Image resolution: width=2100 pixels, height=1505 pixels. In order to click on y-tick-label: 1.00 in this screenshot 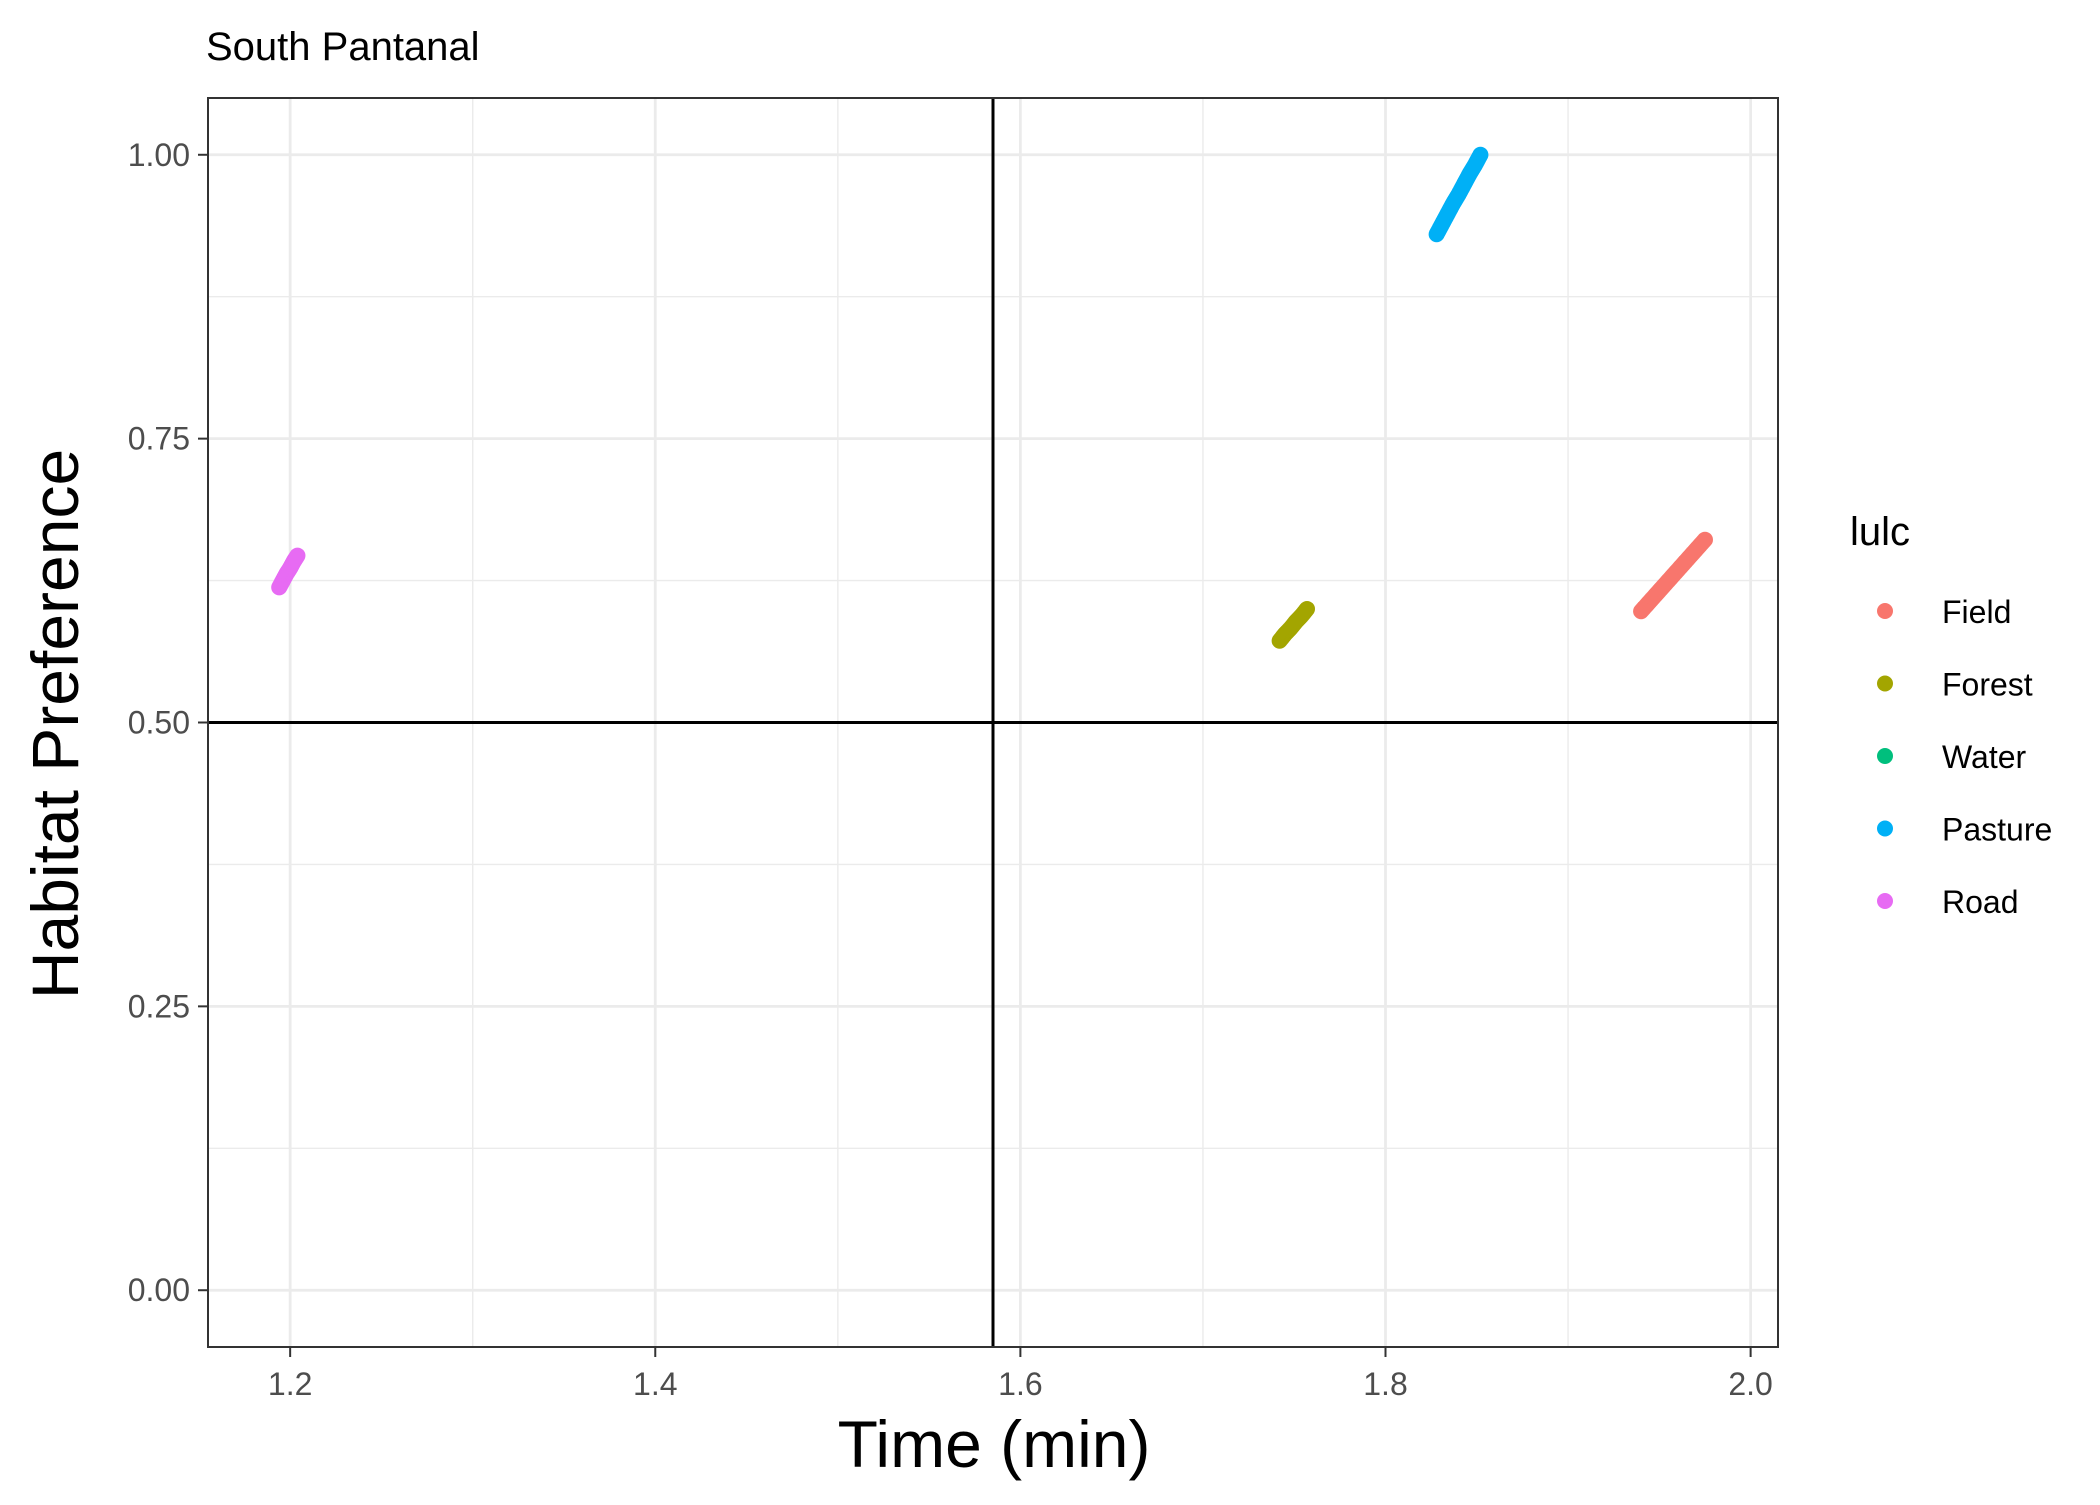, I will do `click(159, 155)`.